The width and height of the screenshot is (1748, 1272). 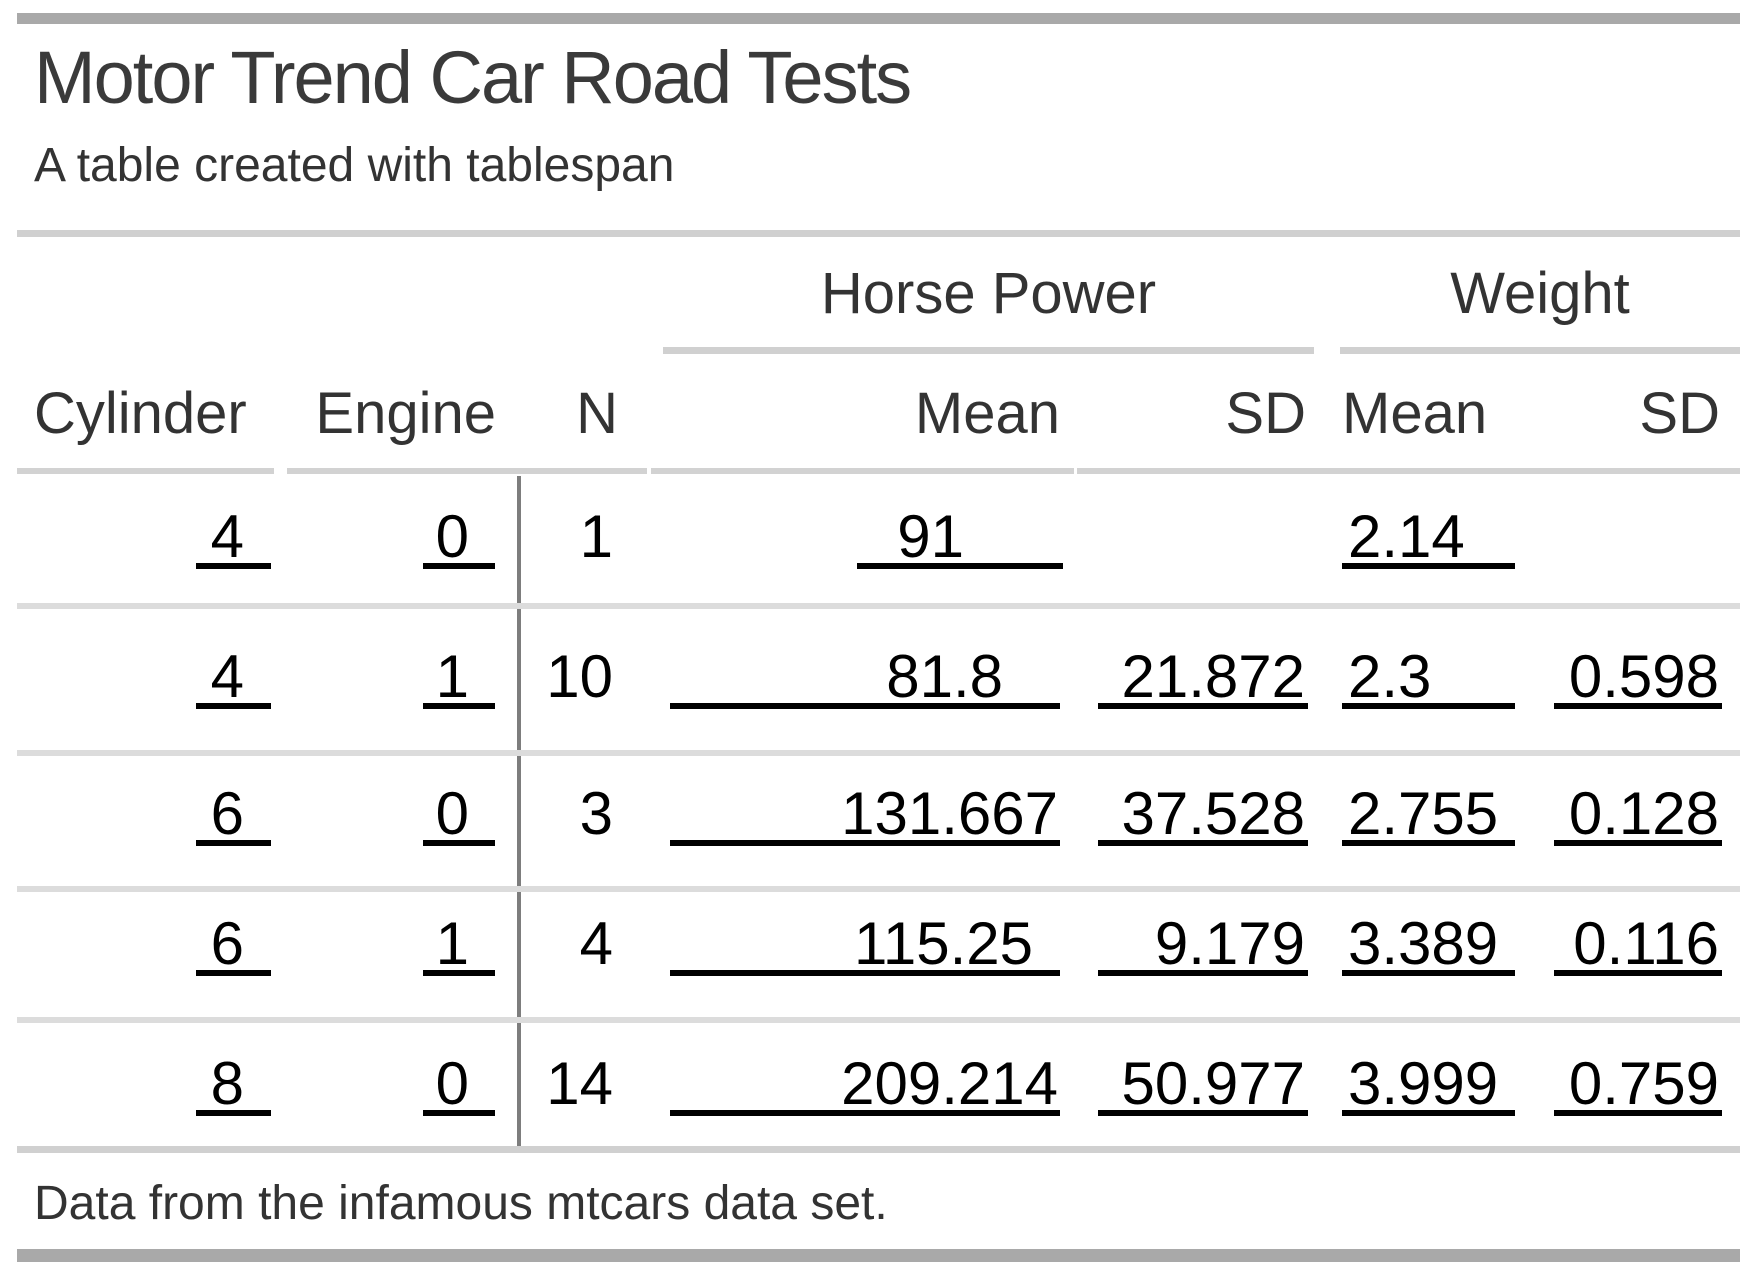 What do you see at coordinates (1428, 1084) in the screenshot?
I see `cell-wt-mean: 3.999` at bounding box center [1428, 1084].